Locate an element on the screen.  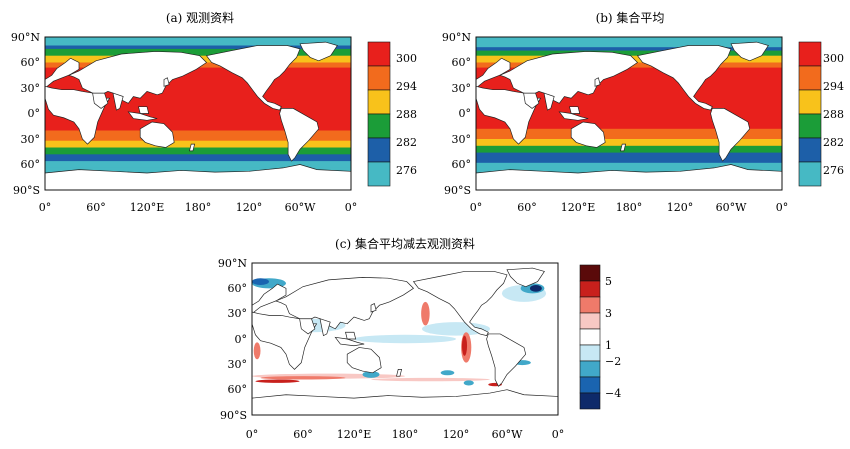
panel-a-map is located at coordinates (198, 113).